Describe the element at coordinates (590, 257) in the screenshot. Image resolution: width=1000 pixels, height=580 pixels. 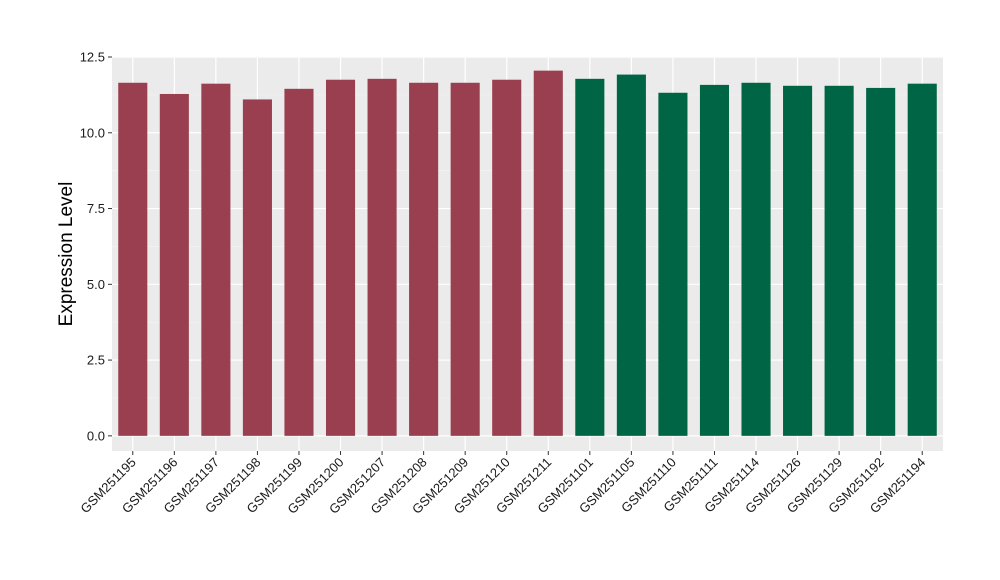
I see `bar-GSM251101` at that location.